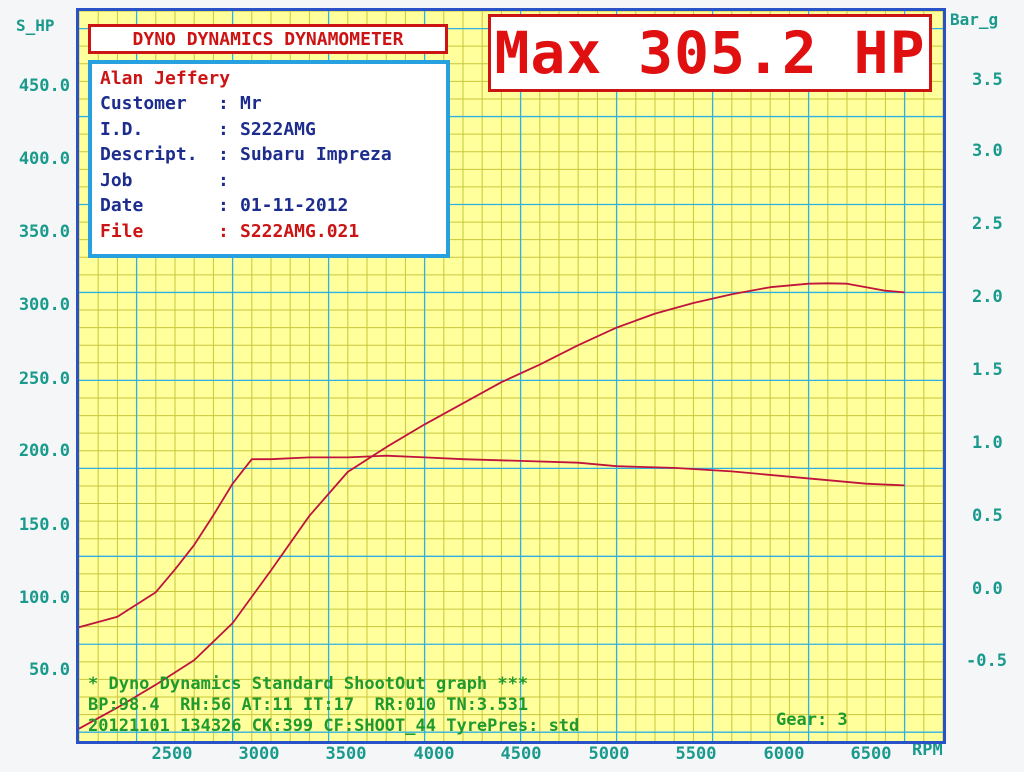  What do you see at coordinates (987, 589) in the screenshot?
I see `right-tick-label: 0.0` at bounding box center [987, 589].